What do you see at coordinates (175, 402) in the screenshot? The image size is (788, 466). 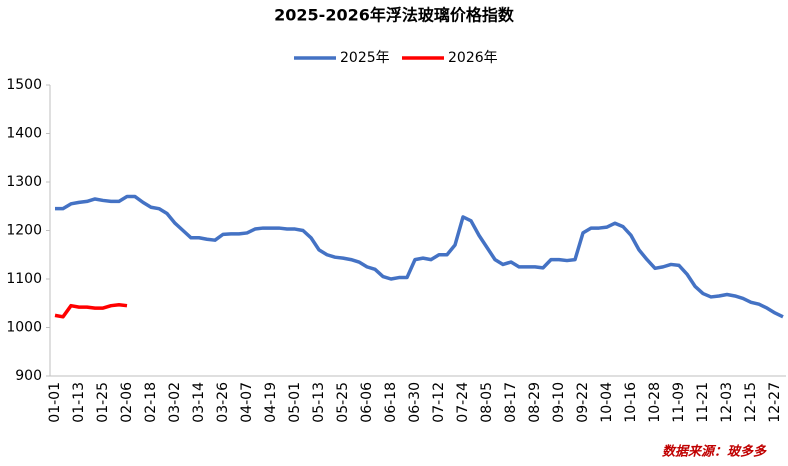 I see `x-tick-label: 03-02` at bounding box center [175, 402].